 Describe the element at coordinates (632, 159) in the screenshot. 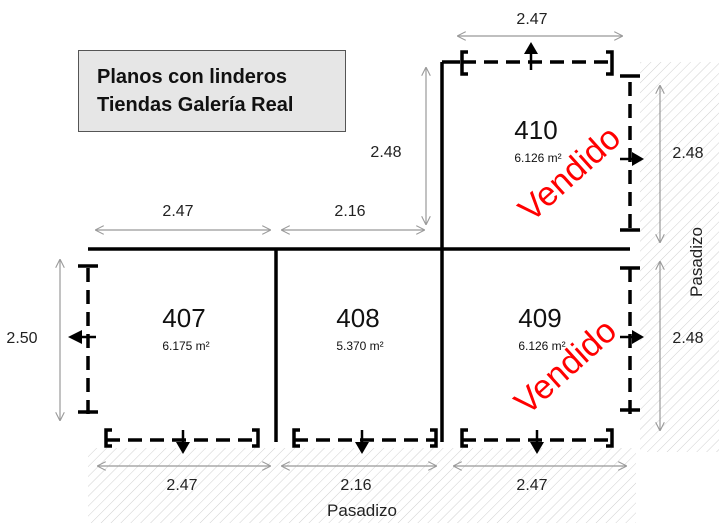

I see `exit-arrow-410-right` at that location.